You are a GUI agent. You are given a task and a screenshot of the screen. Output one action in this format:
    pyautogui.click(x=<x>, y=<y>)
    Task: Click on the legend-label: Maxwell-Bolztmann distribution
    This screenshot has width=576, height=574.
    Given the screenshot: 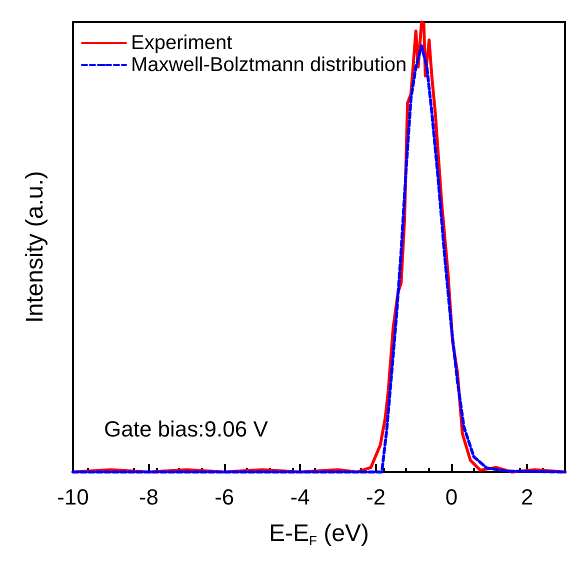 What is the action you would take?
    pyautogui.click(x=269, y=65)
    